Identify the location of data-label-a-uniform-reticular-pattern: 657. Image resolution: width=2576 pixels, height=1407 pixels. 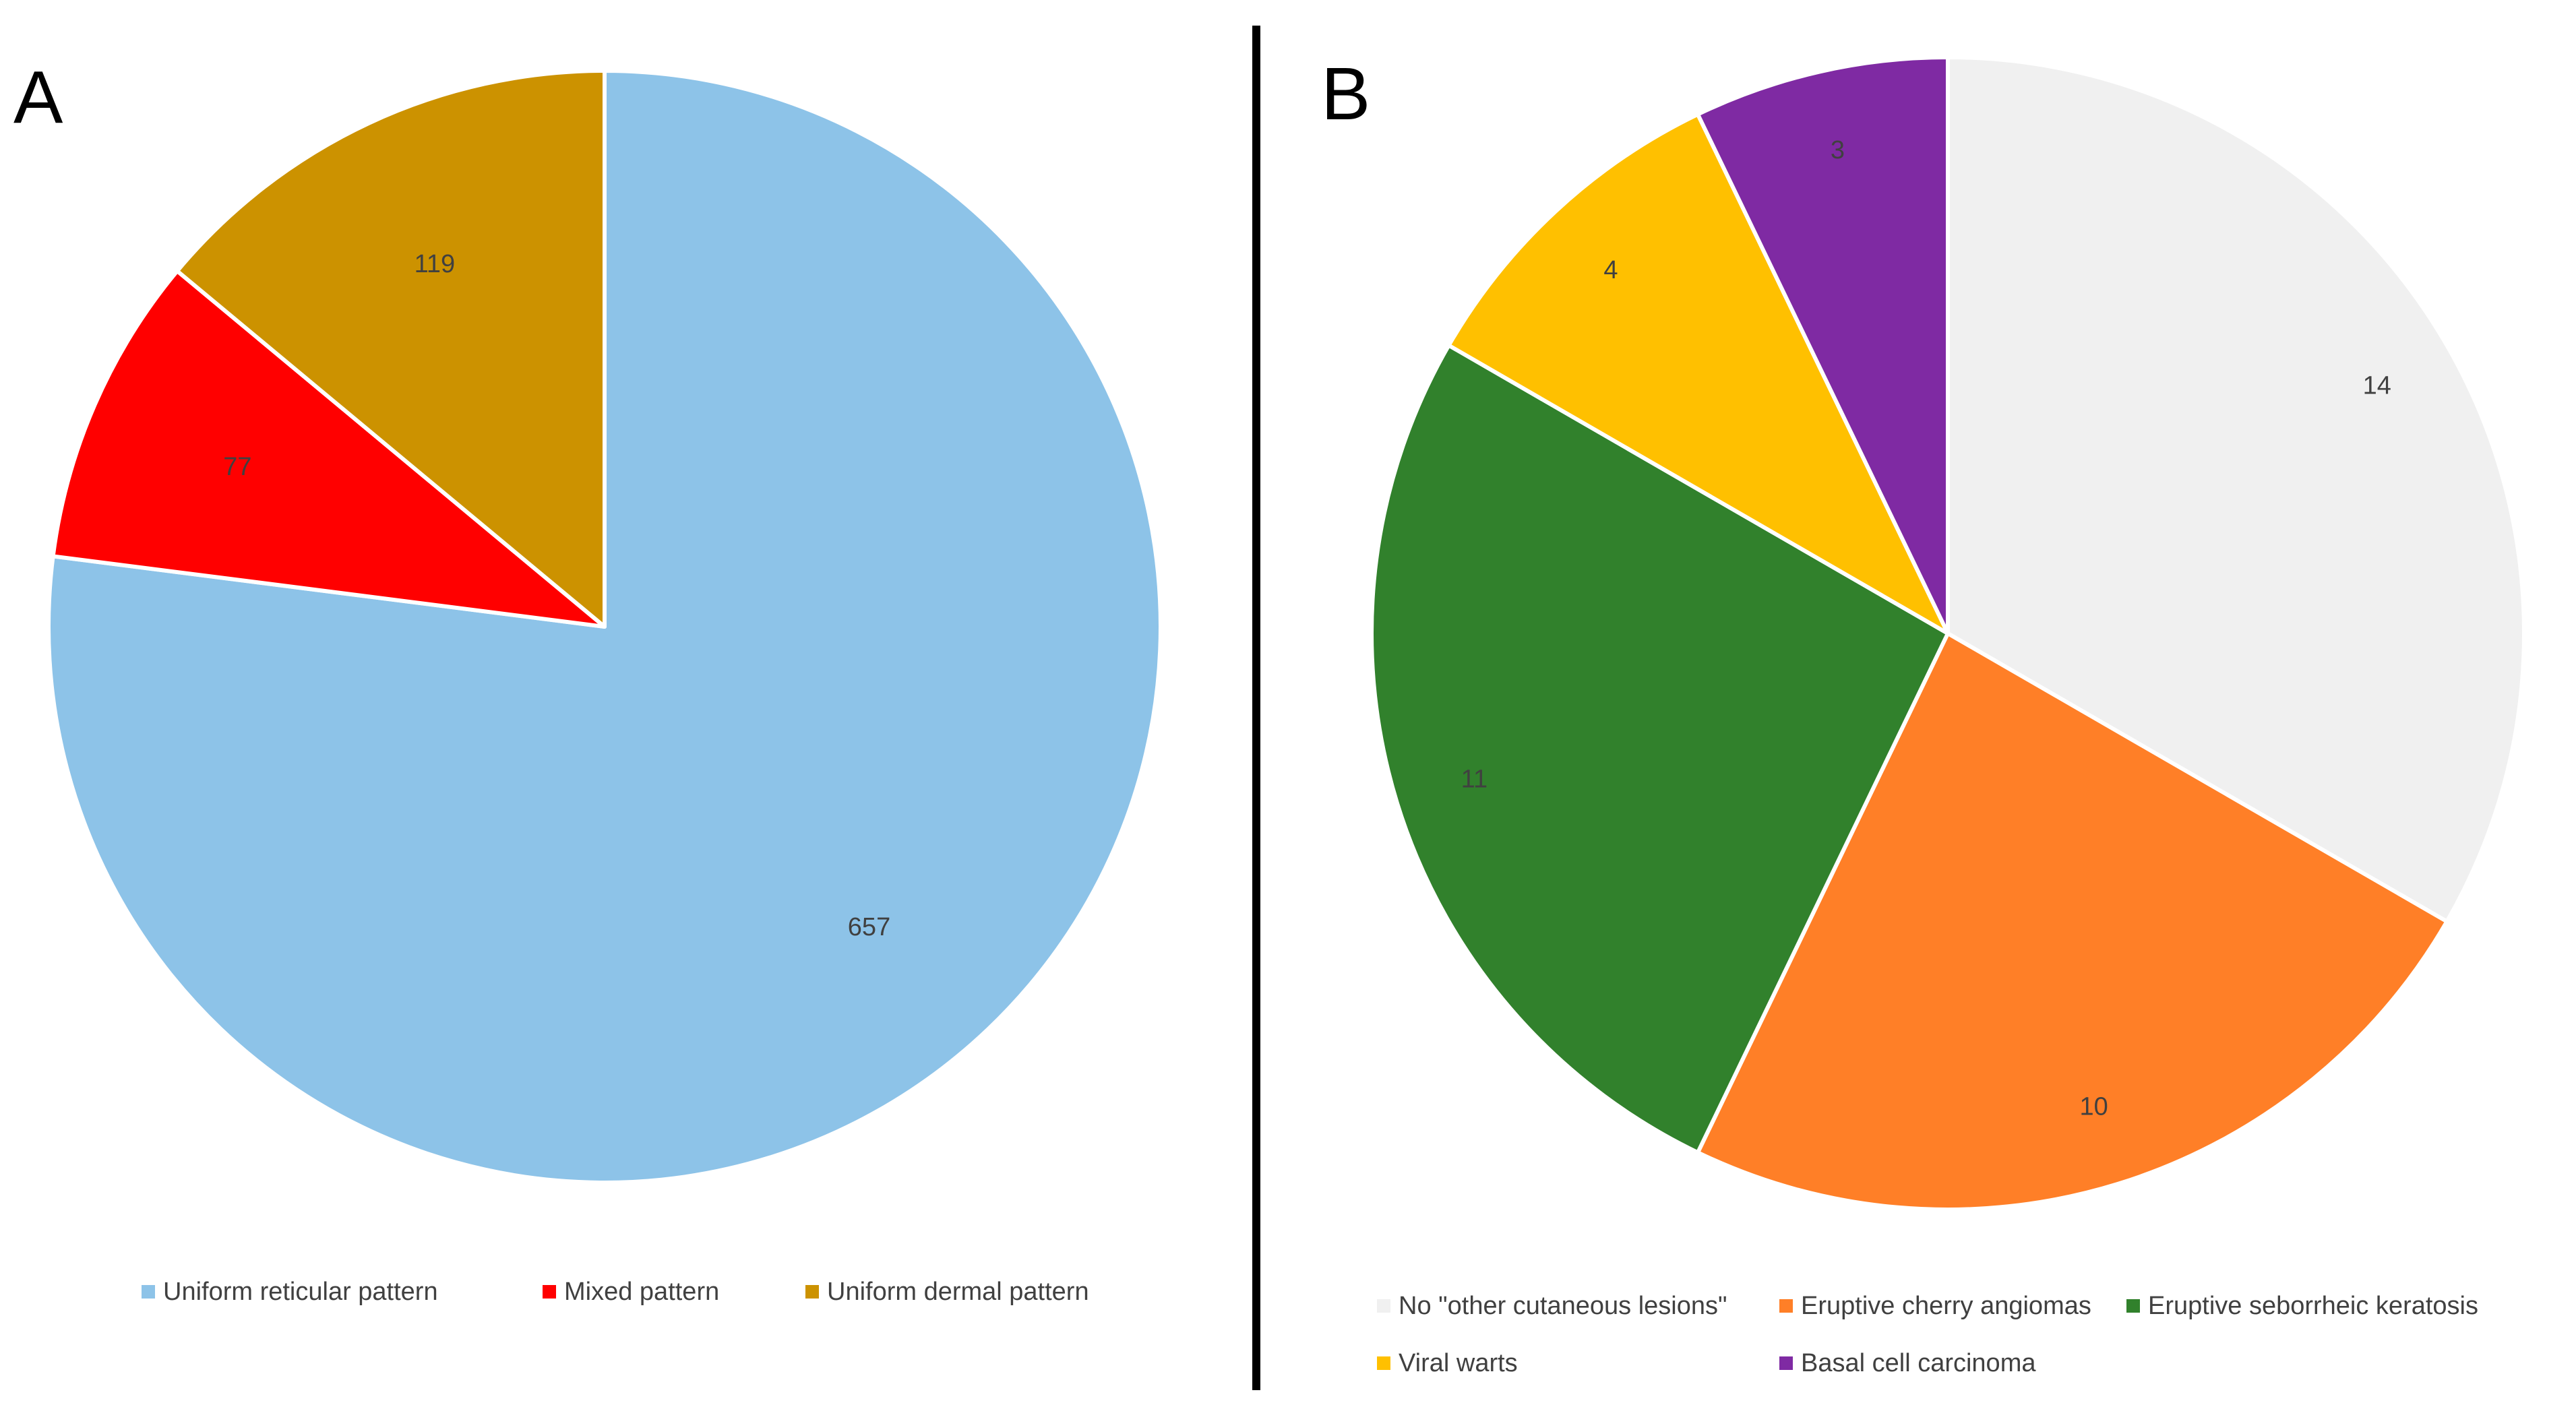
(869, 927).